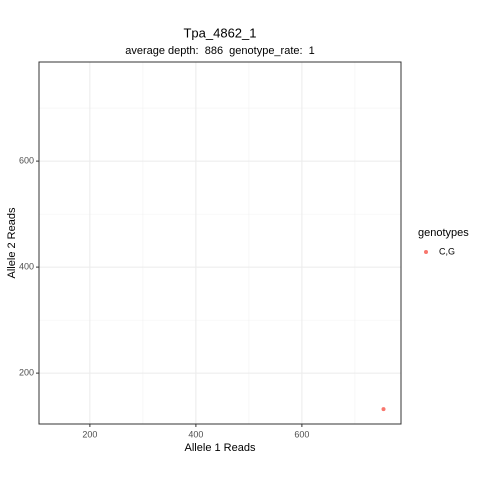  Describe the element at coordinates (26, 160) in the screenshot. I see `y-tick-label: 600` at that location.